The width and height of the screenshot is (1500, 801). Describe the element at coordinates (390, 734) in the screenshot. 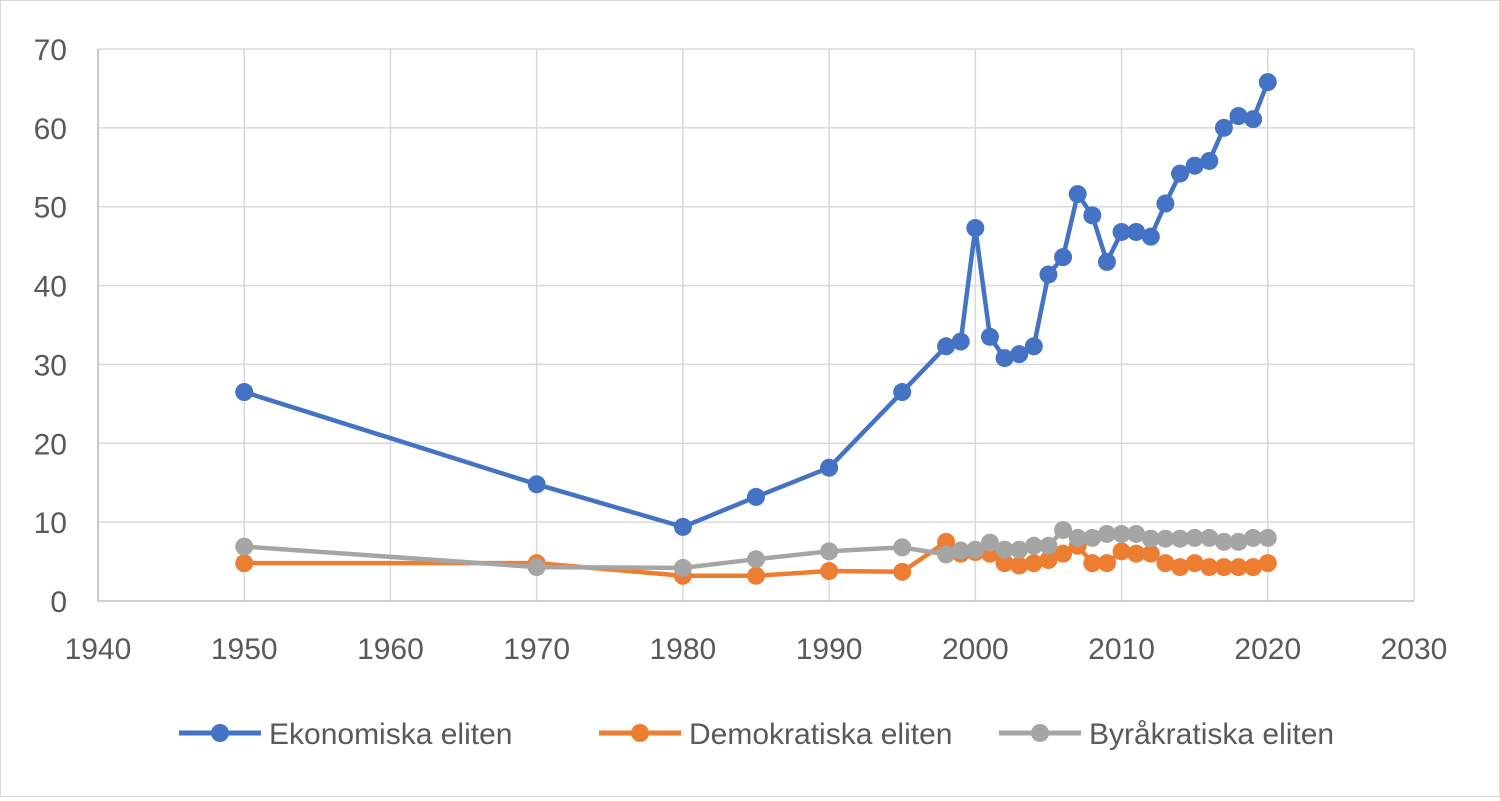

I see `legend-label: Ekonomiska eliten` at that location.